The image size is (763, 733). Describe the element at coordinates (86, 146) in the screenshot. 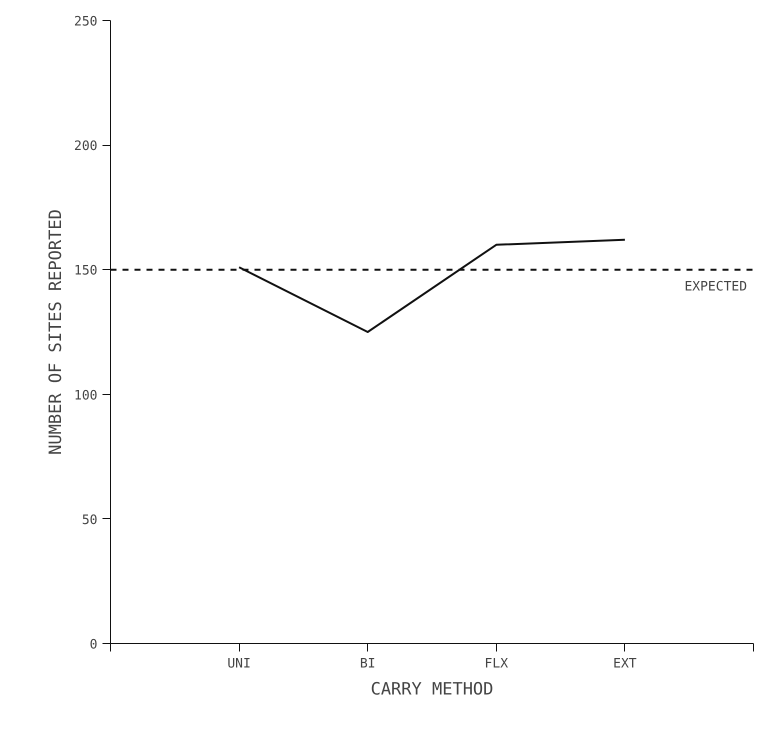

I see `y-tick-label: 200` at that location.